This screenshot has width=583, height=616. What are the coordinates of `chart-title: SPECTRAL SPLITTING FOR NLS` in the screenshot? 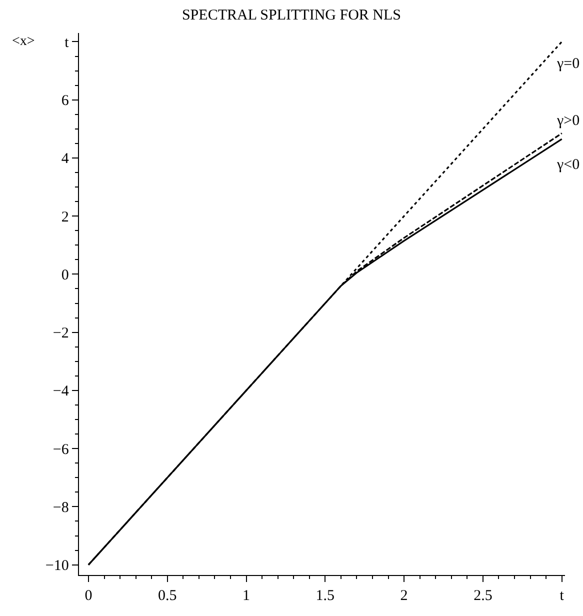 It's located at (292, 16).